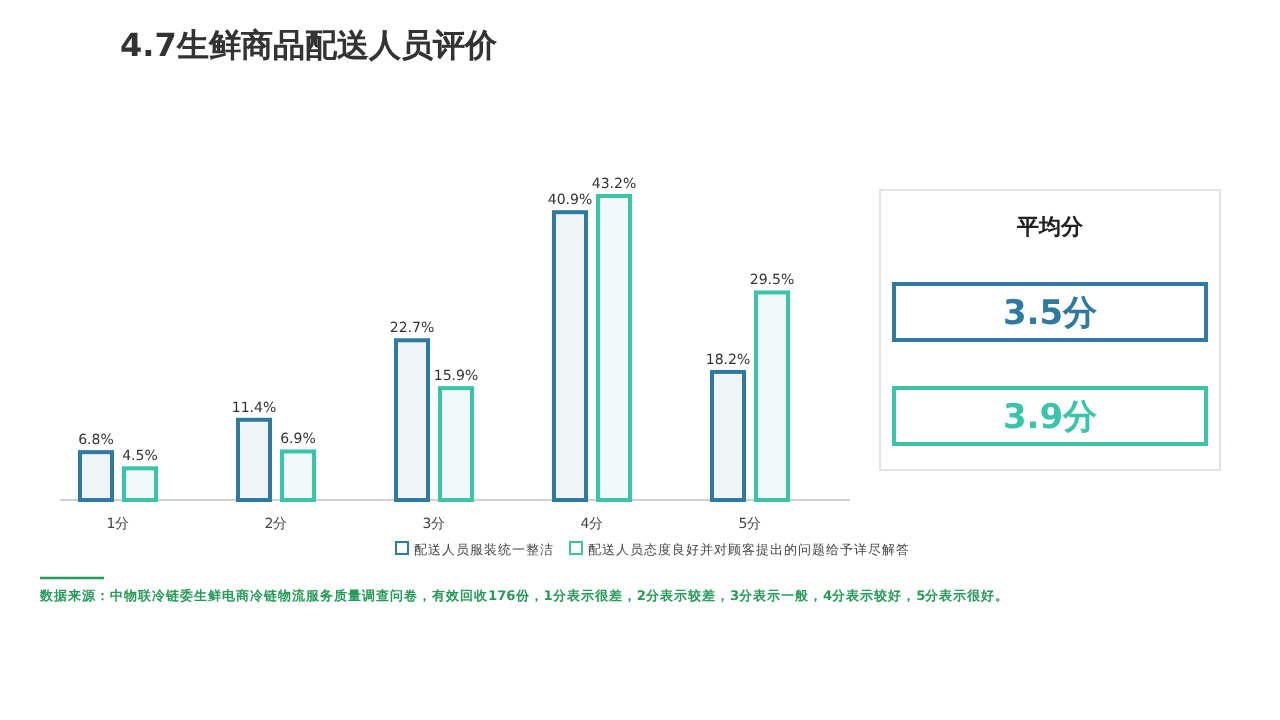 Image resolution: width=1280 pixels, height=720 pixels. What do you see at coordinates (1050, 227) in the screenshot?
I see `text: 平均分` at bounding box center [1050, 227].